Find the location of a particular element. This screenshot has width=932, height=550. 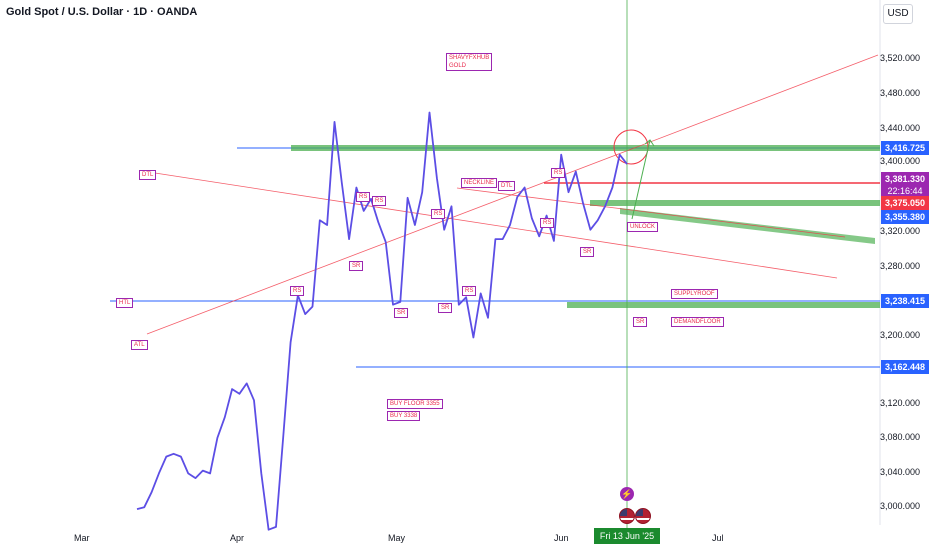

price-label: 3,080.000 is located at coordinates (899, 437).